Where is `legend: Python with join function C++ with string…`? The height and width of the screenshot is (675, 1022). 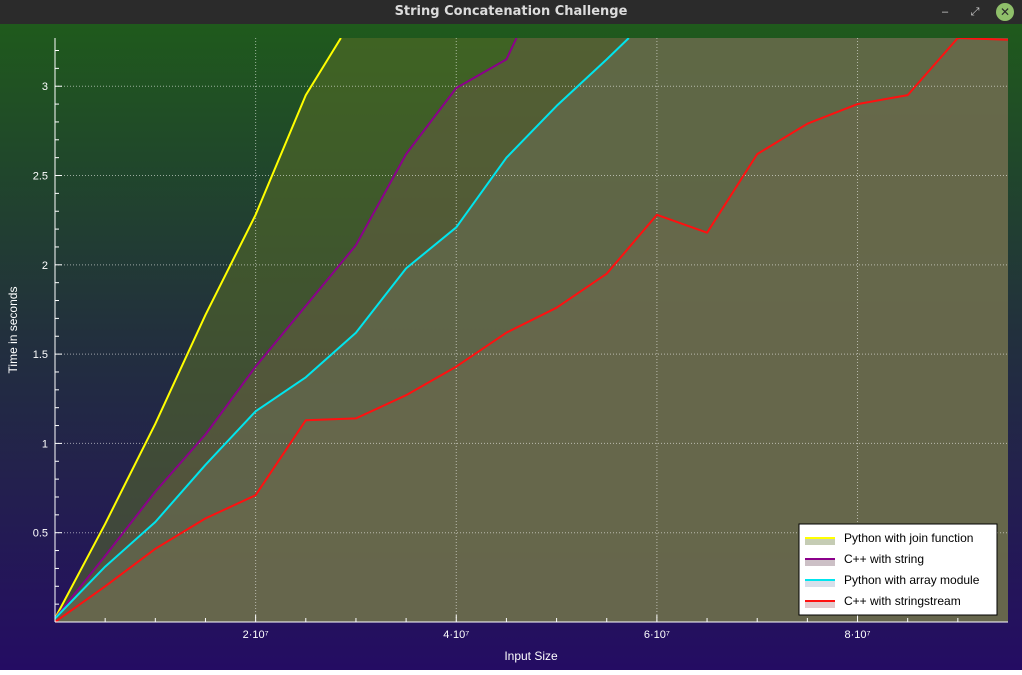
legend: Python with join function C++ with string… is located at coordinates (898, 569).